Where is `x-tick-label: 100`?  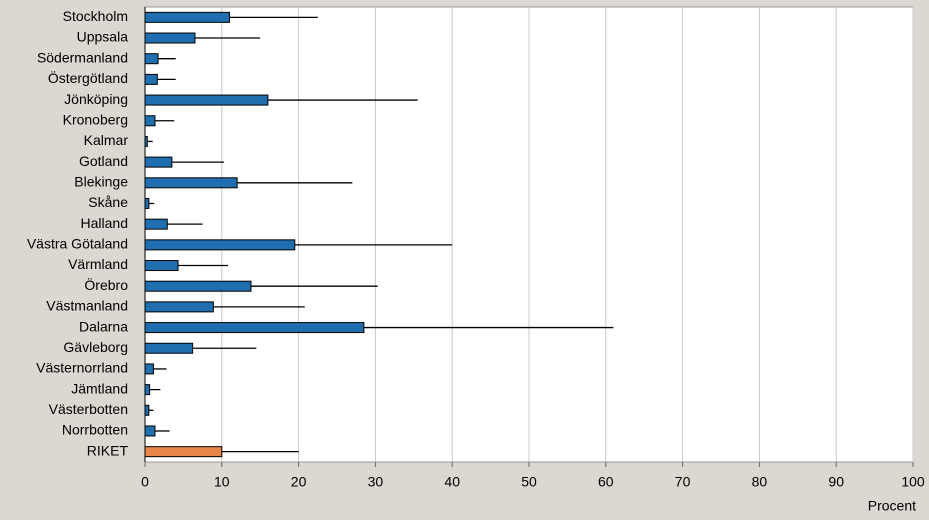
x-tick-label: 100 is located at coordinates (913, 482).